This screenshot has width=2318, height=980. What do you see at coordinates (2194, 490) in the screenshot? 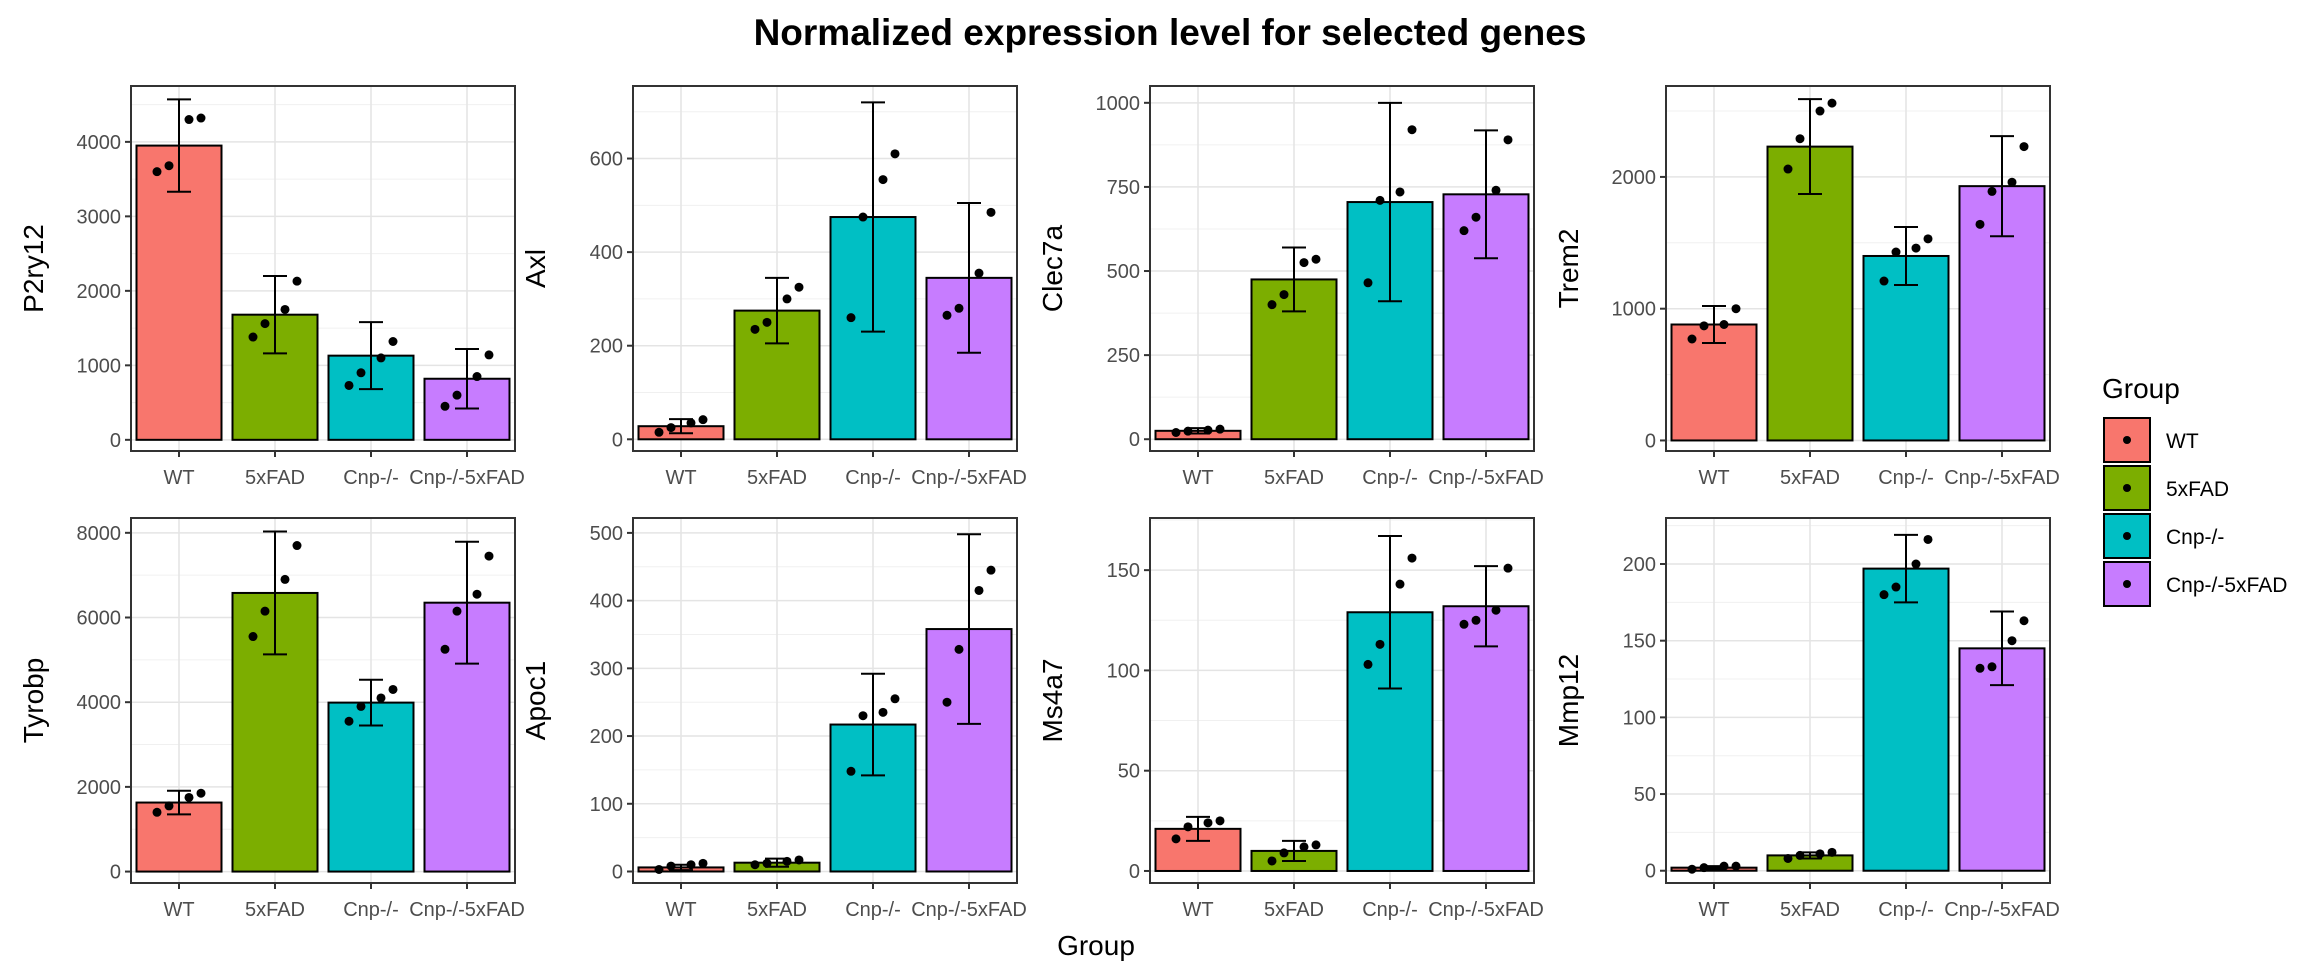
I see `legend: Group WT 5xFAD Cnp-/- Cnp-/-5xFAD` at bounding box center [2194, 490].